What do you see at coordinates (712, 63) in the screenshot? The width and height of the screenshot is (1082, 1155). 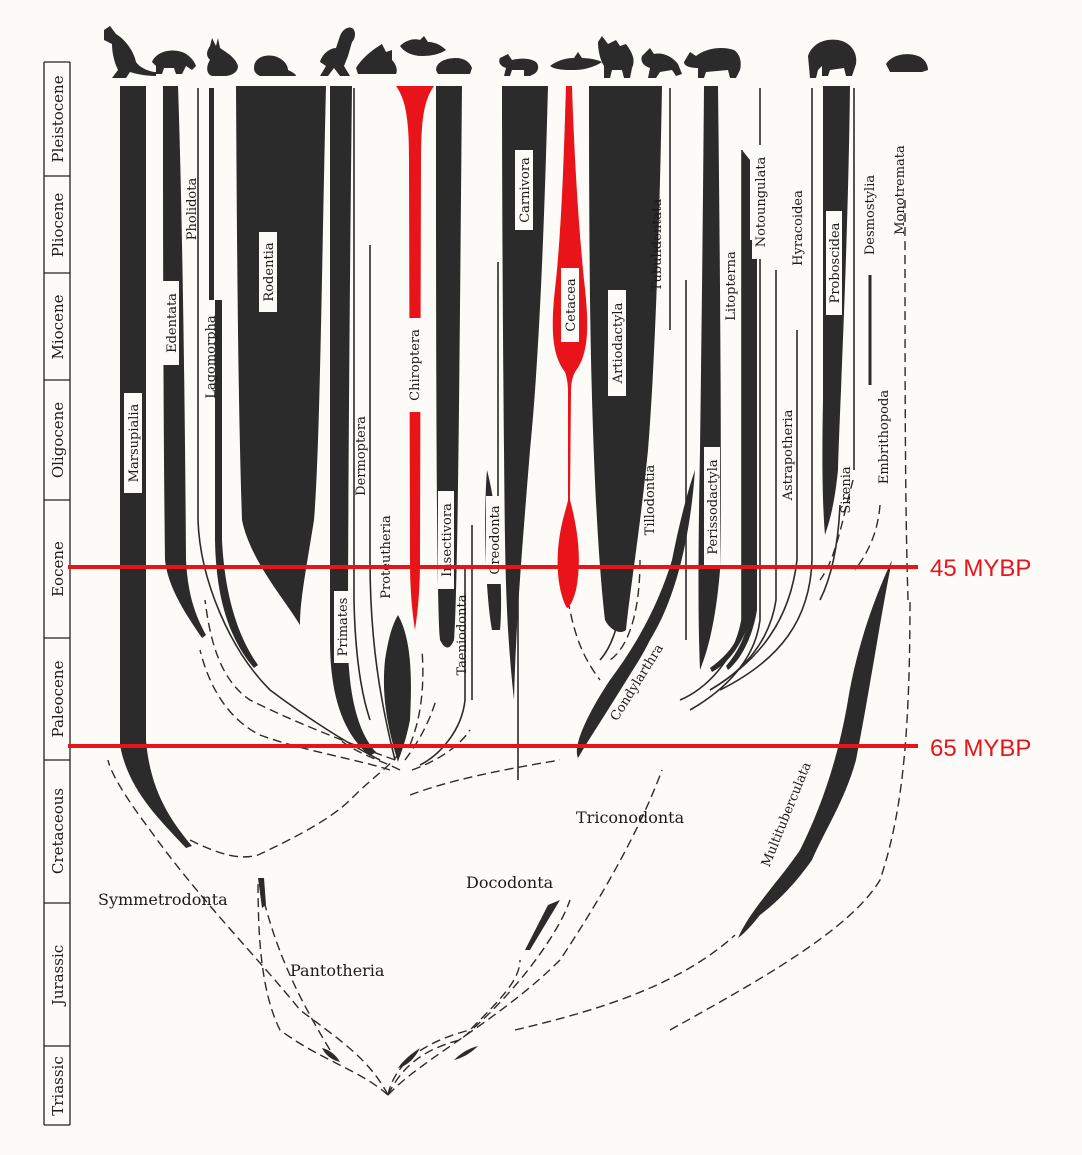 I see `rhinoceros-icon` at bounding box center [712, 63].